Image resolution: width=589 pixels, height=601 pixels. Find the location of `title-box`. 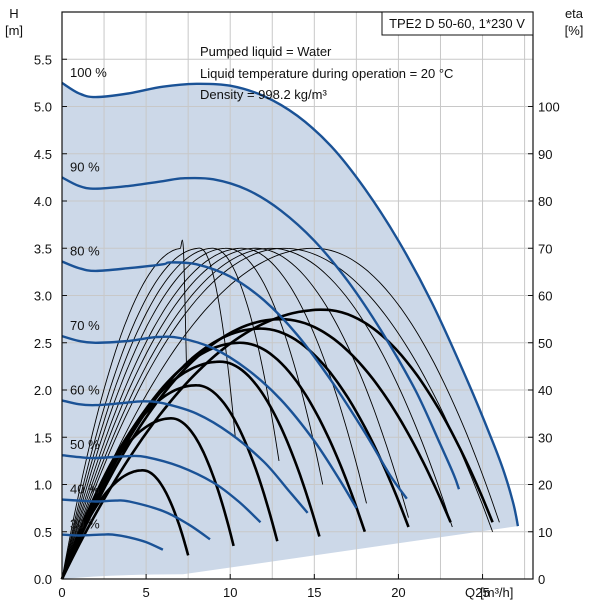

title-box is located at coordinates (457, 23).